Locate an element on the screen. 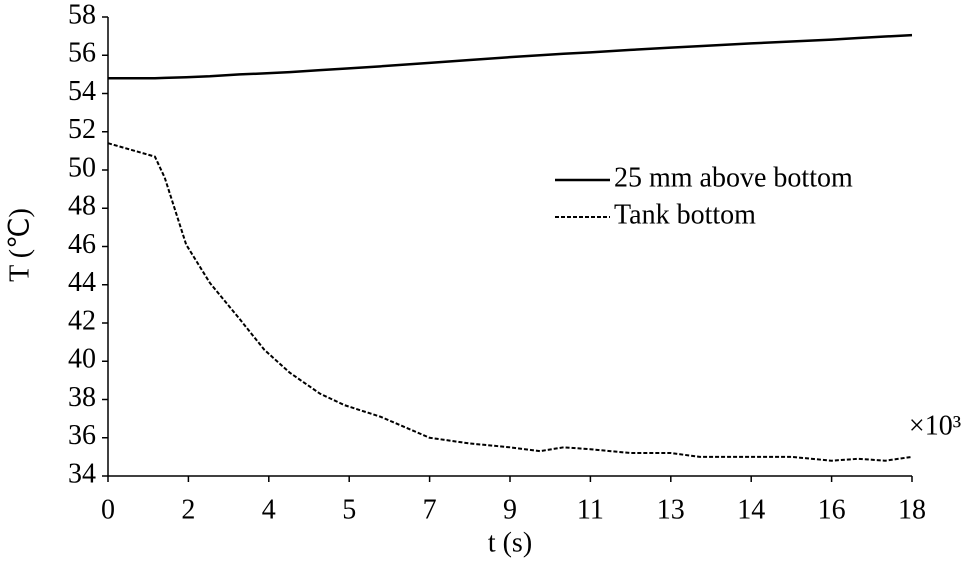 Image resolution: width=968 pixels, height=562 pixels. x-tick-label: 14 is located at coordinates (751, 509).